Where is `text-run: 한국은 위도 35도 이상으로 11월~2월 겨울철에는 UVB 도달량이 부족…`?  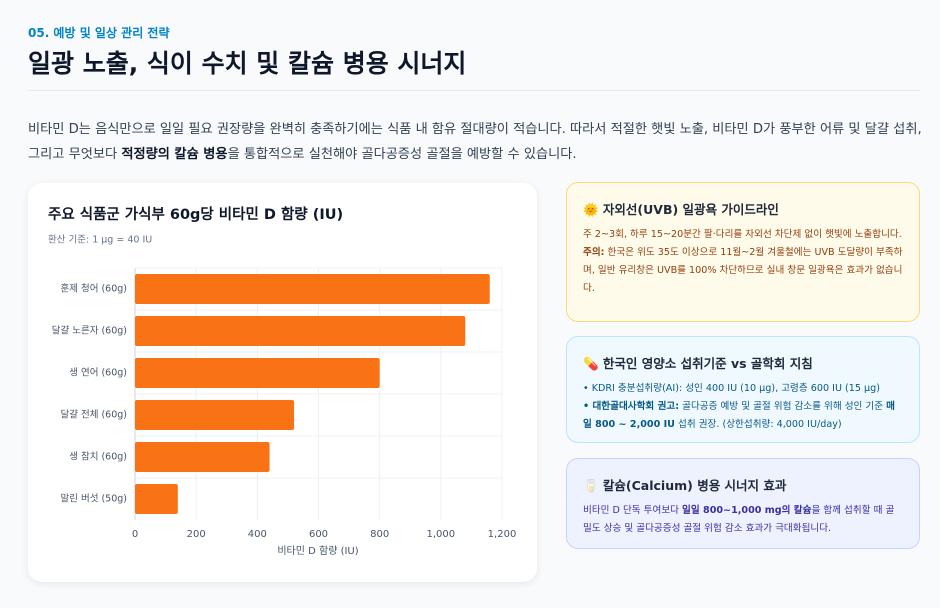
text-run: 한국은 위도 35도 이상으로 11월~2월 겨울철에는 UVB 도달량이 부족… is located at coordinates (743, 270).